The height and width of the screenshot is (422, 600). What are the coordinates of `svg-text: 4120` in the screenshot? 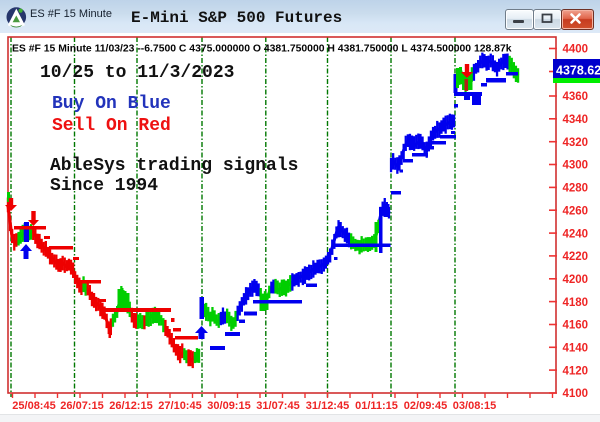 It's located at (576, 371).